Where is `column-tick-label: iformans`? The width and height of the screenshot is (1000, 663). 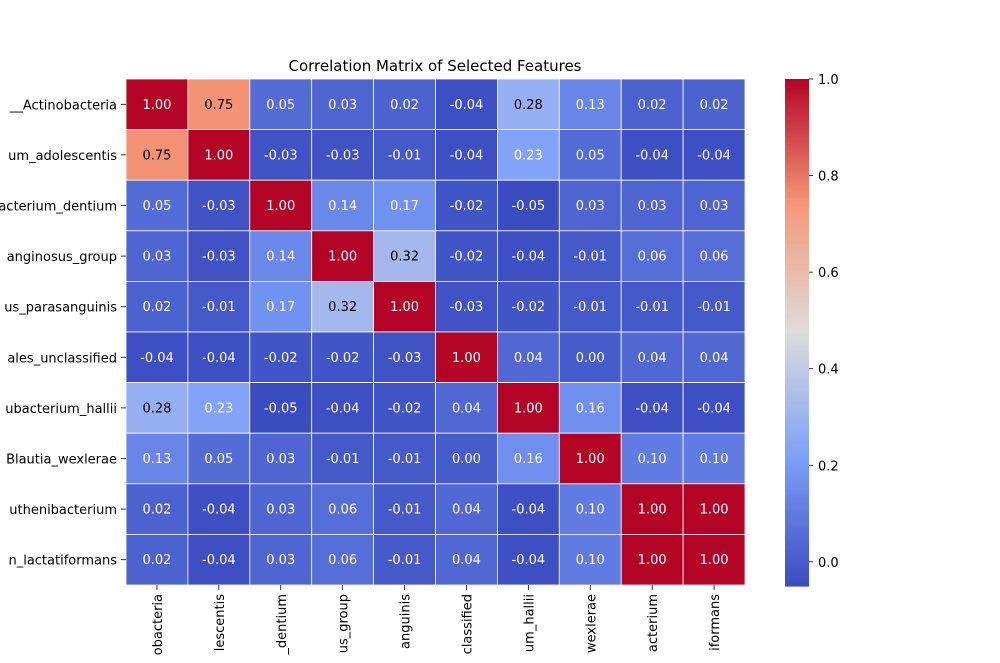
column-tick-label: iformans is located at coordinates (715, 622).